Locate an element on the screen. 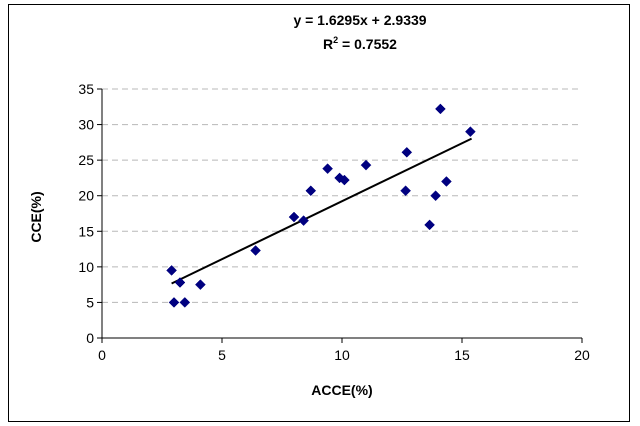 The image size is (640, 426). y-tick-label: 0 is located at coordinates (90, 338).